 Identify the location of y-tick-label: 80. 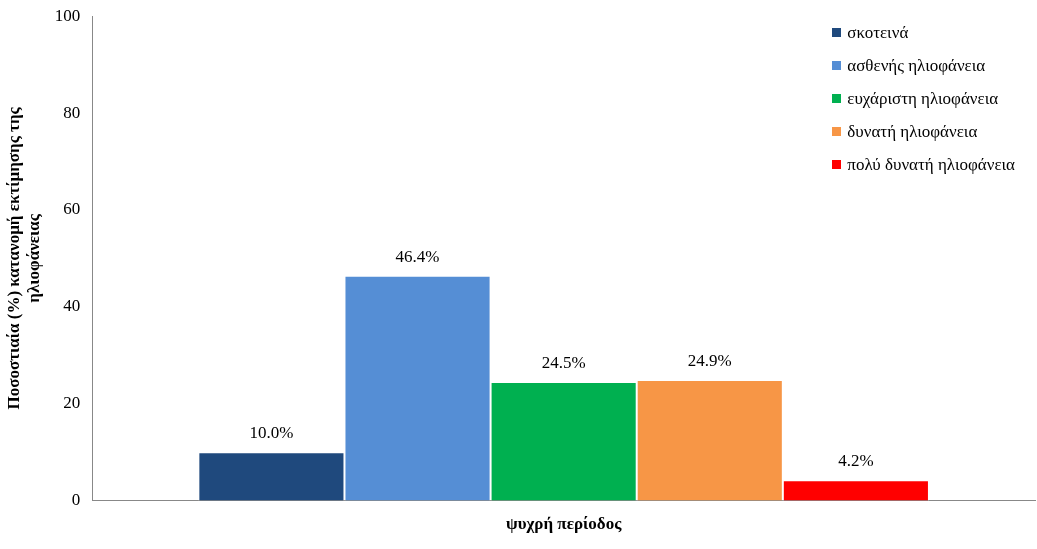
(72, 112).